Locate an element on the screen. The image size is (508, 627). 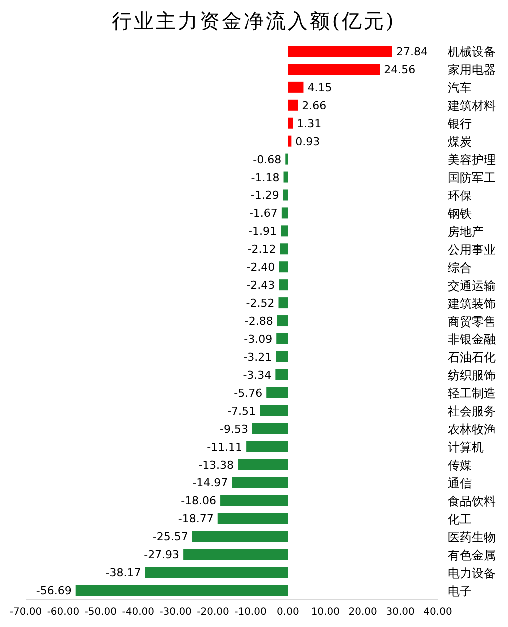
y-tick-label: 建筑材料 is located at coordinates (471, 106).